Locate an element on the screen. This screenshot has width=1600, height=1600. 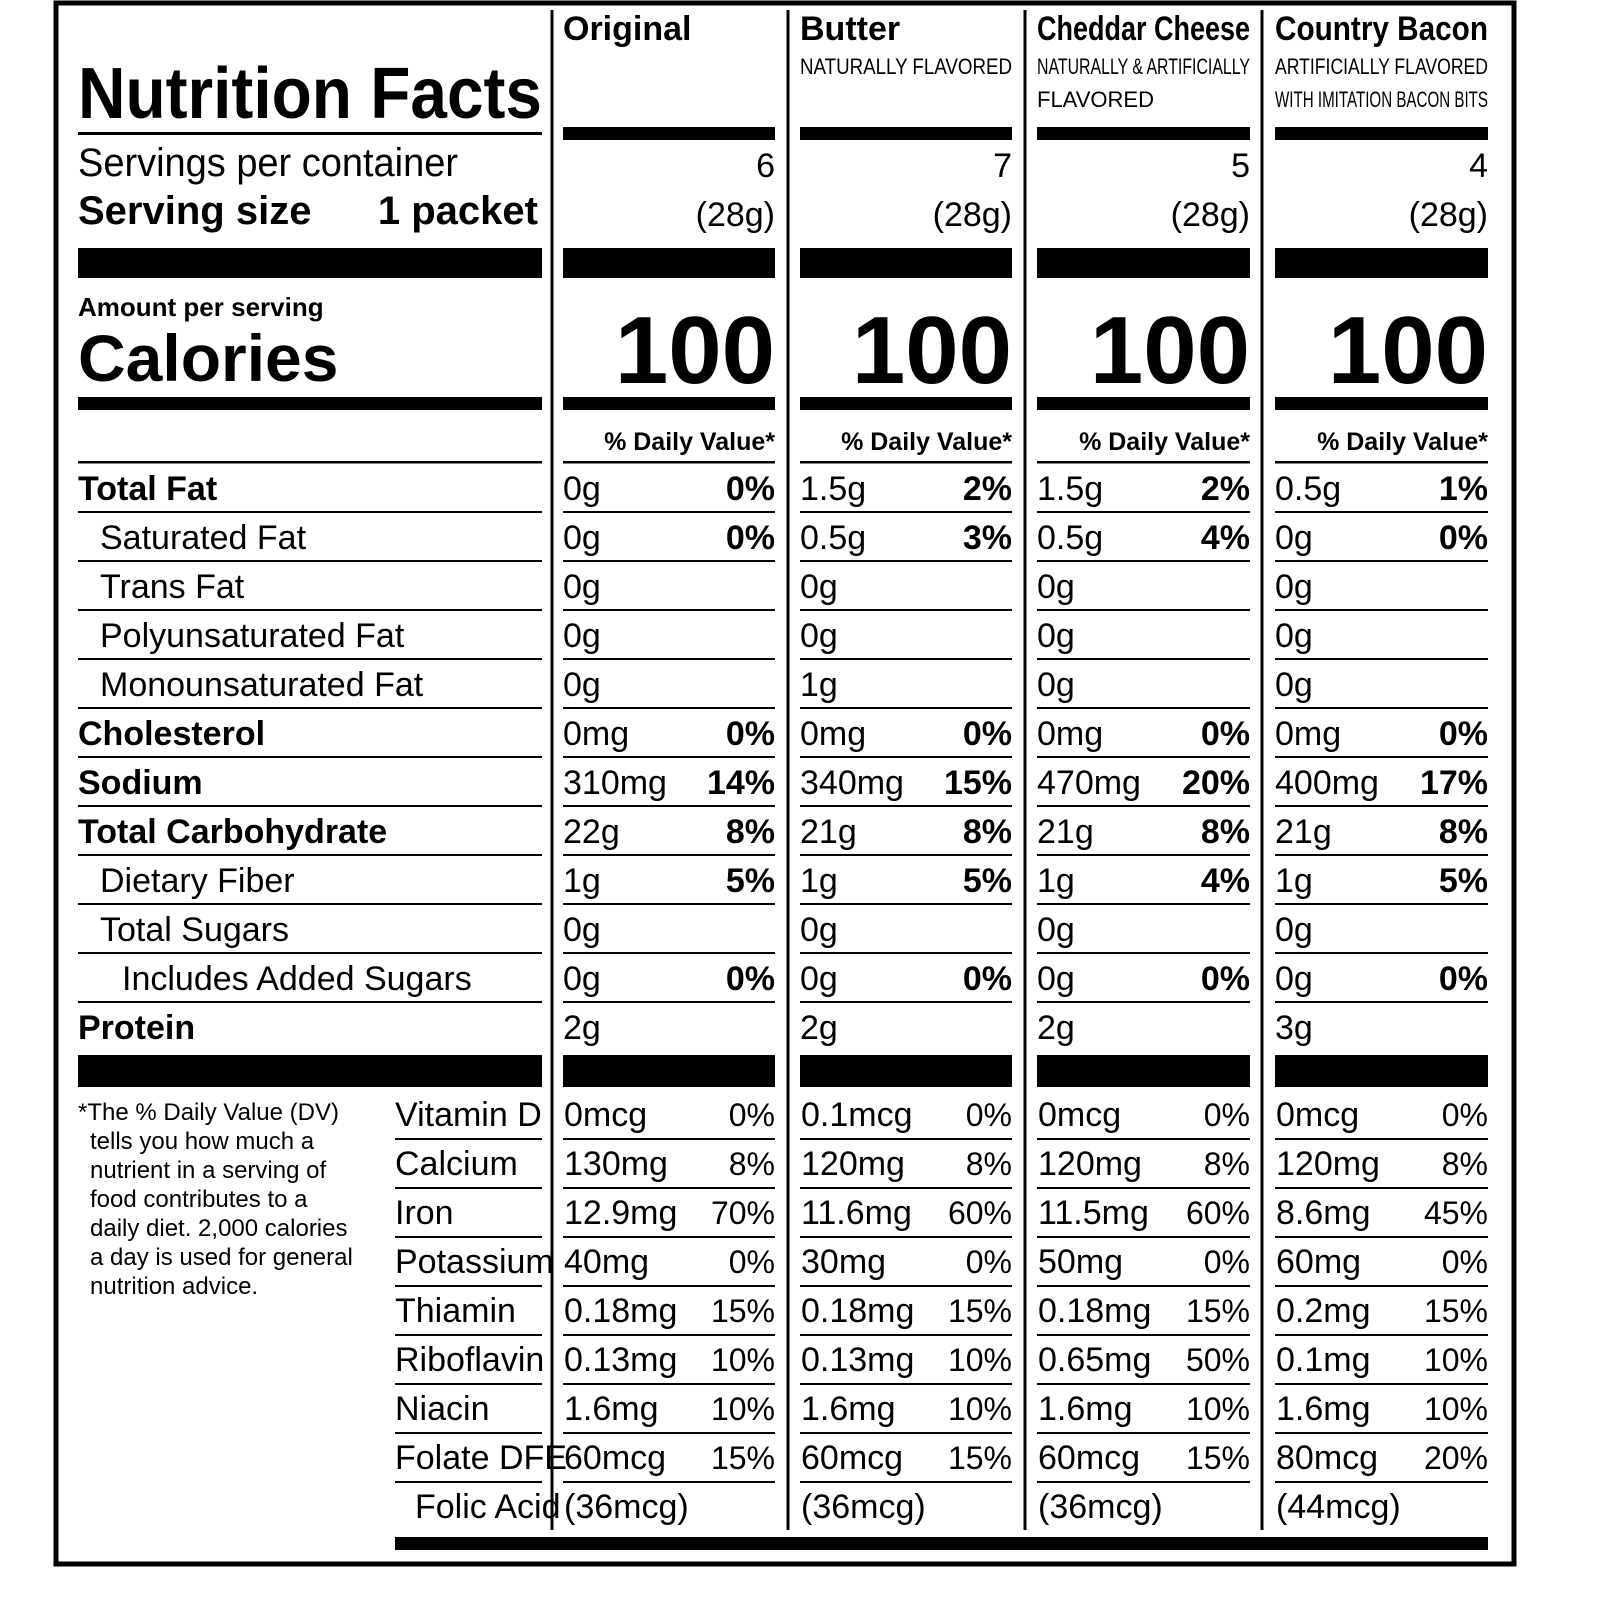
nutrient-label: Monounsaturated Fat is located at coordinates (262, 685).